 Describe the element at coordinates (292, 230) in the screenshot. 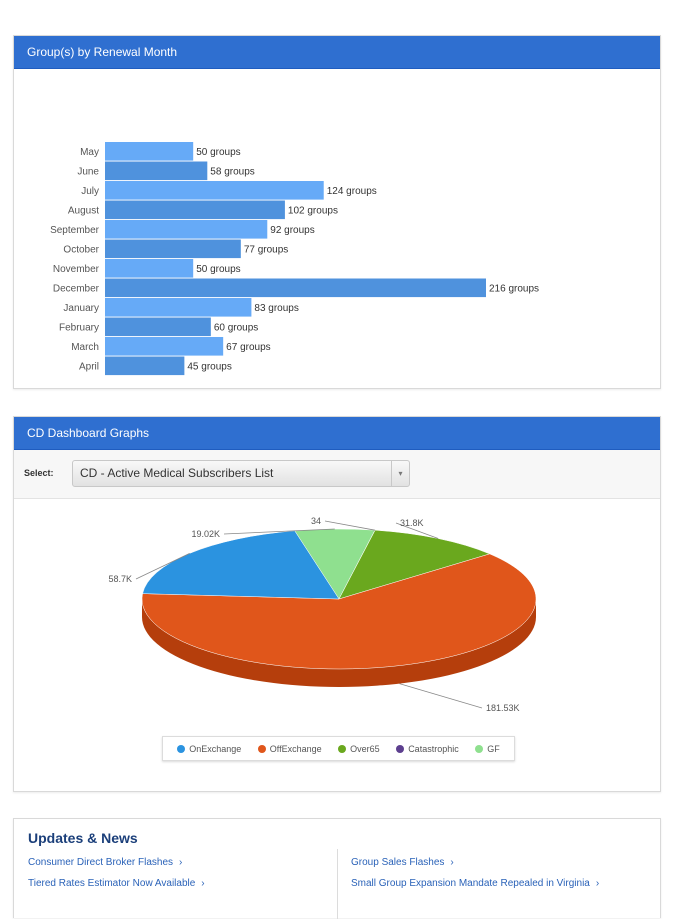

I see `bar-data-label: 92 groups` at that location.